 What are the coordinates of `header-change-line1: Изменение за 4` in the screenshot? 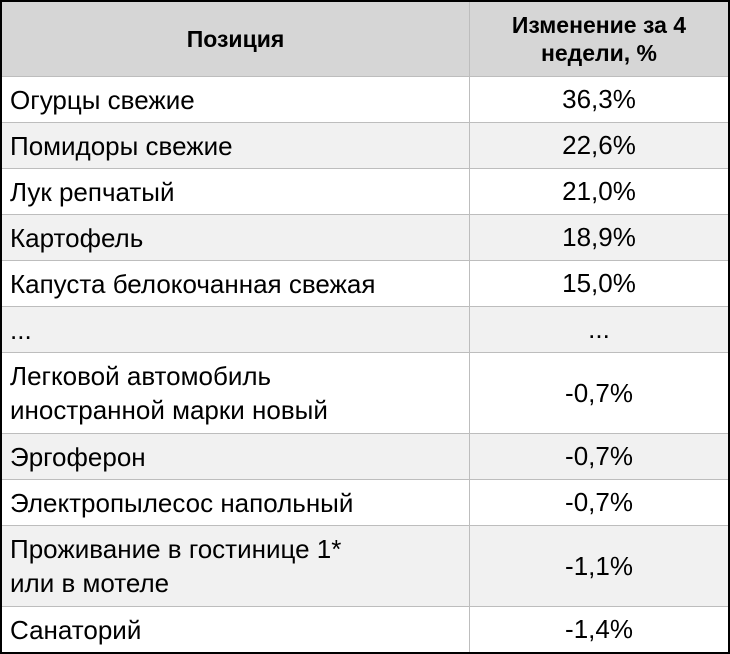 It's located at (599, 25).